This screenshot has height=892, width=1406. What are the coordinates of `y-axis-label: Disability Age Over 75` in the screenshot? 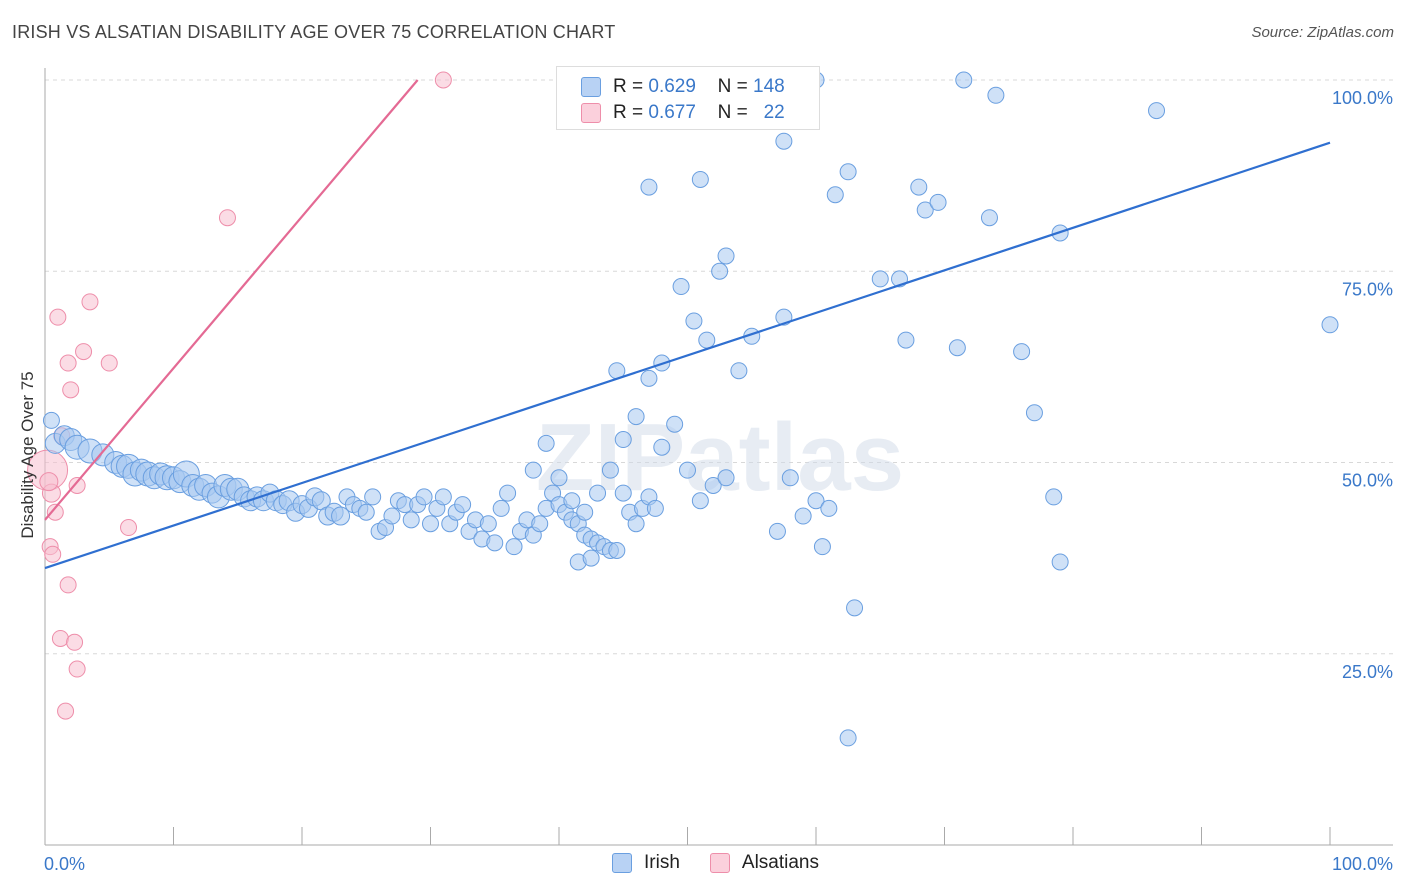 It's located at (27, 454).